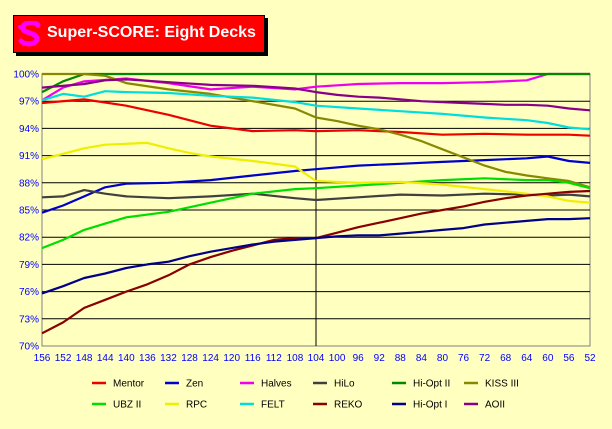  Describe the element at coordinates (147, 358) in the screenshot. I see `x-tick-label: 136` at that location.